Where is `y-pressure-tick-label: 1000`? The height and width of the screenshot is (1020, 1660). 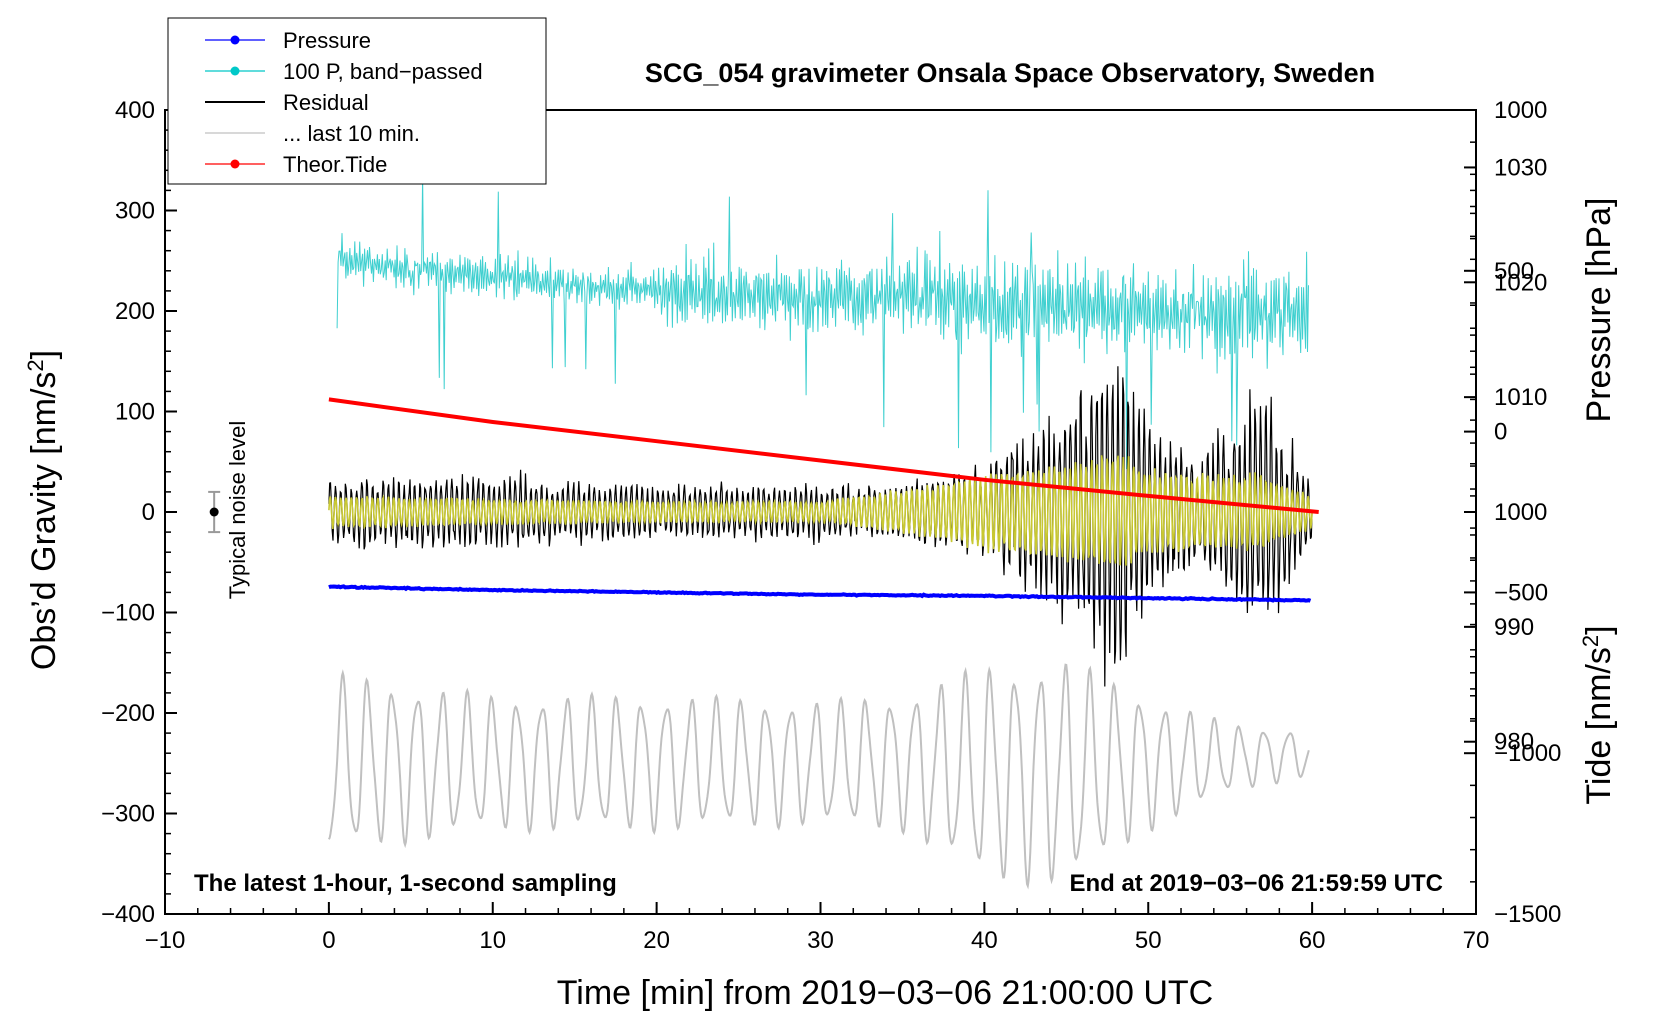
y-pressure-tick-label: 1000 is located at coordinates (1520, 512).